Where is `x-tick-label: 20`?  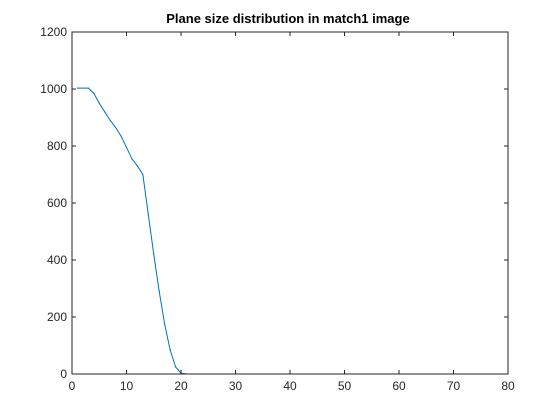 x-tick-label: 20 is located at coordinates (181, 386).